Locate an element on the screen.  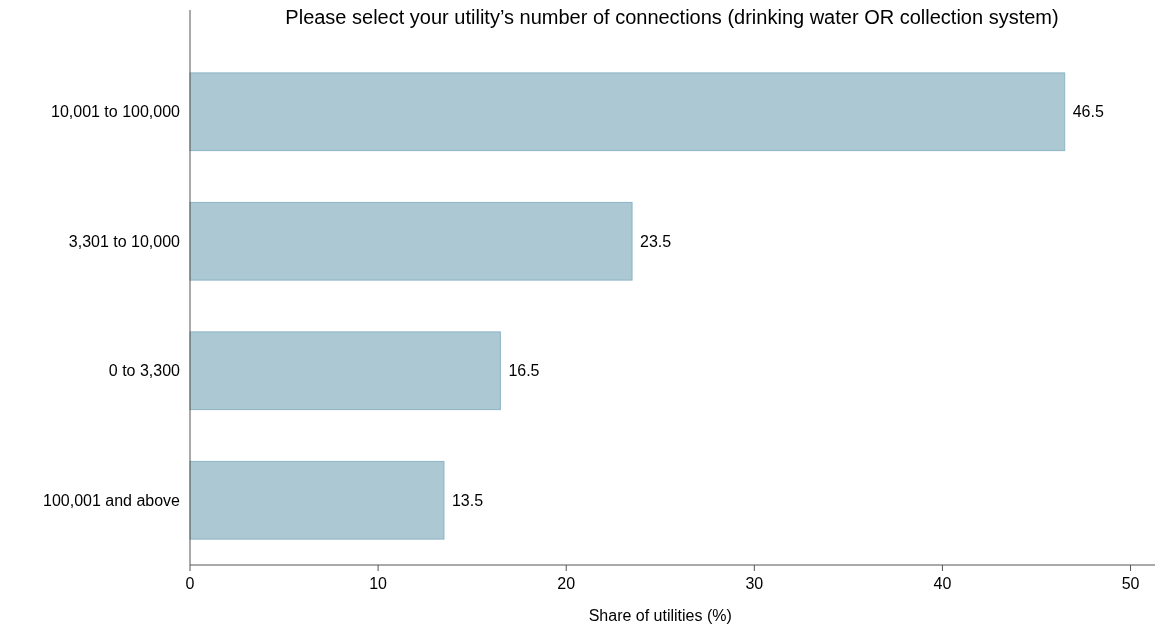
x-tick-label: 40 is located at coordinates (942, 583).